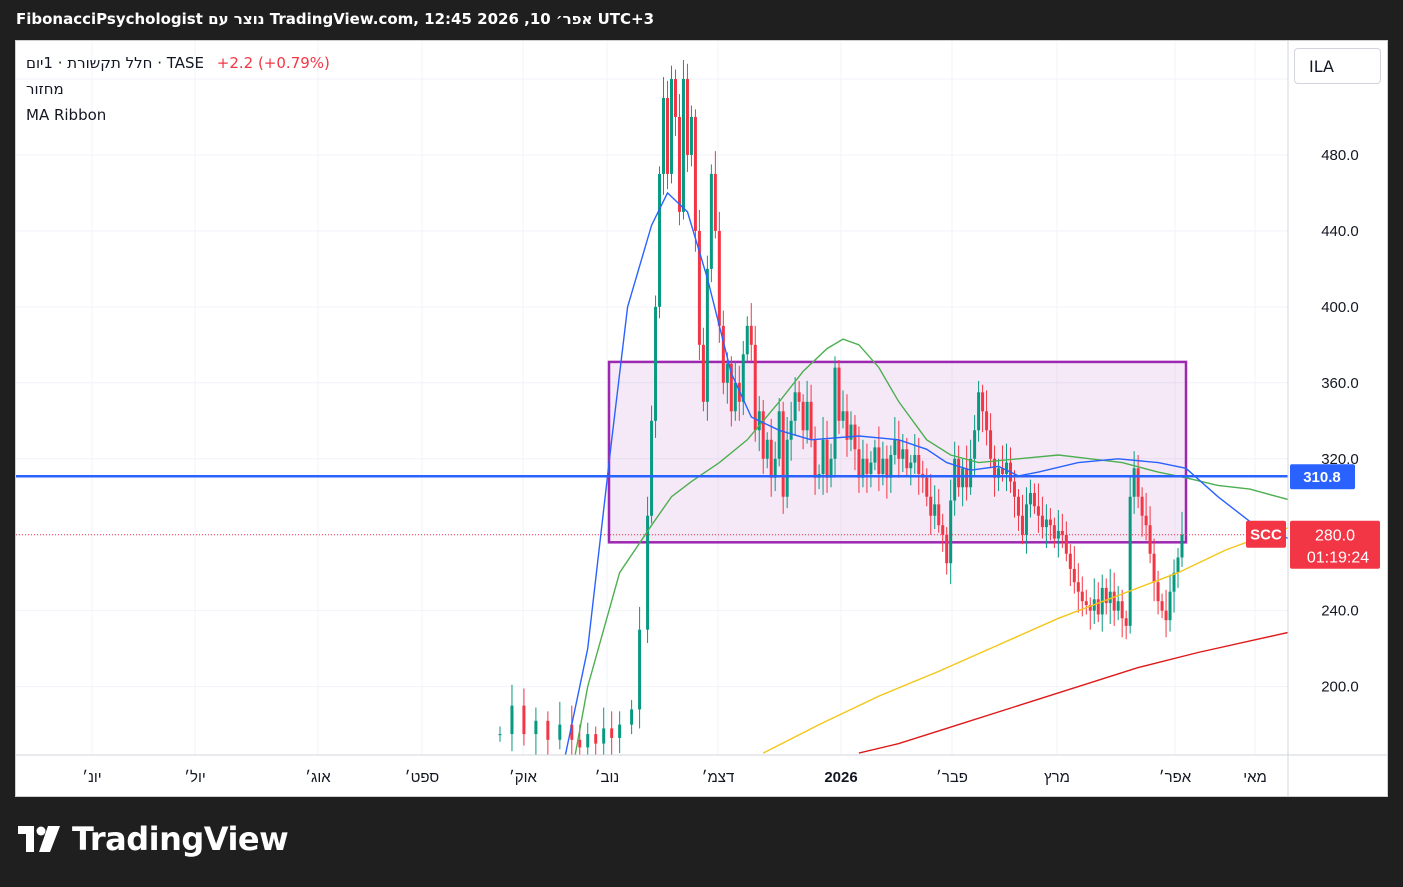 This screenshot has width=1403, height=887. Describe the element at coordinates (422, 777) in the screenshot. I see `x-tick-label: ספט׳` at that location.